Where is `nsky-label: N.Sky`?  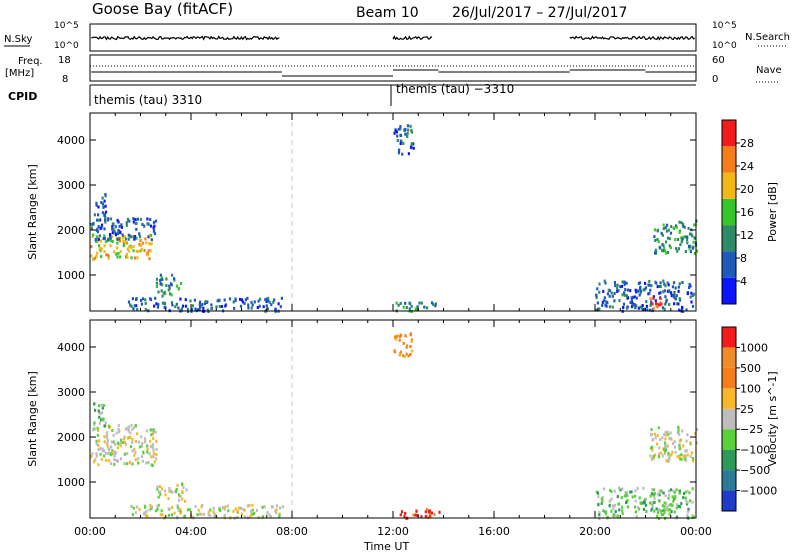 nsky-label: N.Sky is located at coordinates (18, 39).